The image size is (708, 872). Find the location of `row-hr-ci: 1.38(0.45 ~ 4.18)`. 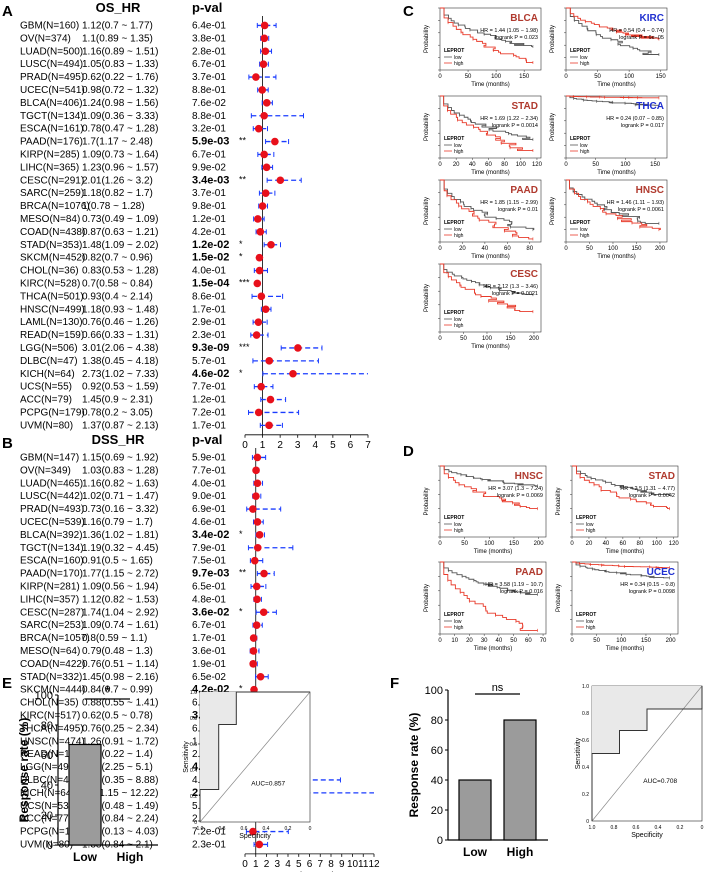

row-hr-ci: 1.38(0.45 ~ 4.18) is located at coordinates (120, 361).